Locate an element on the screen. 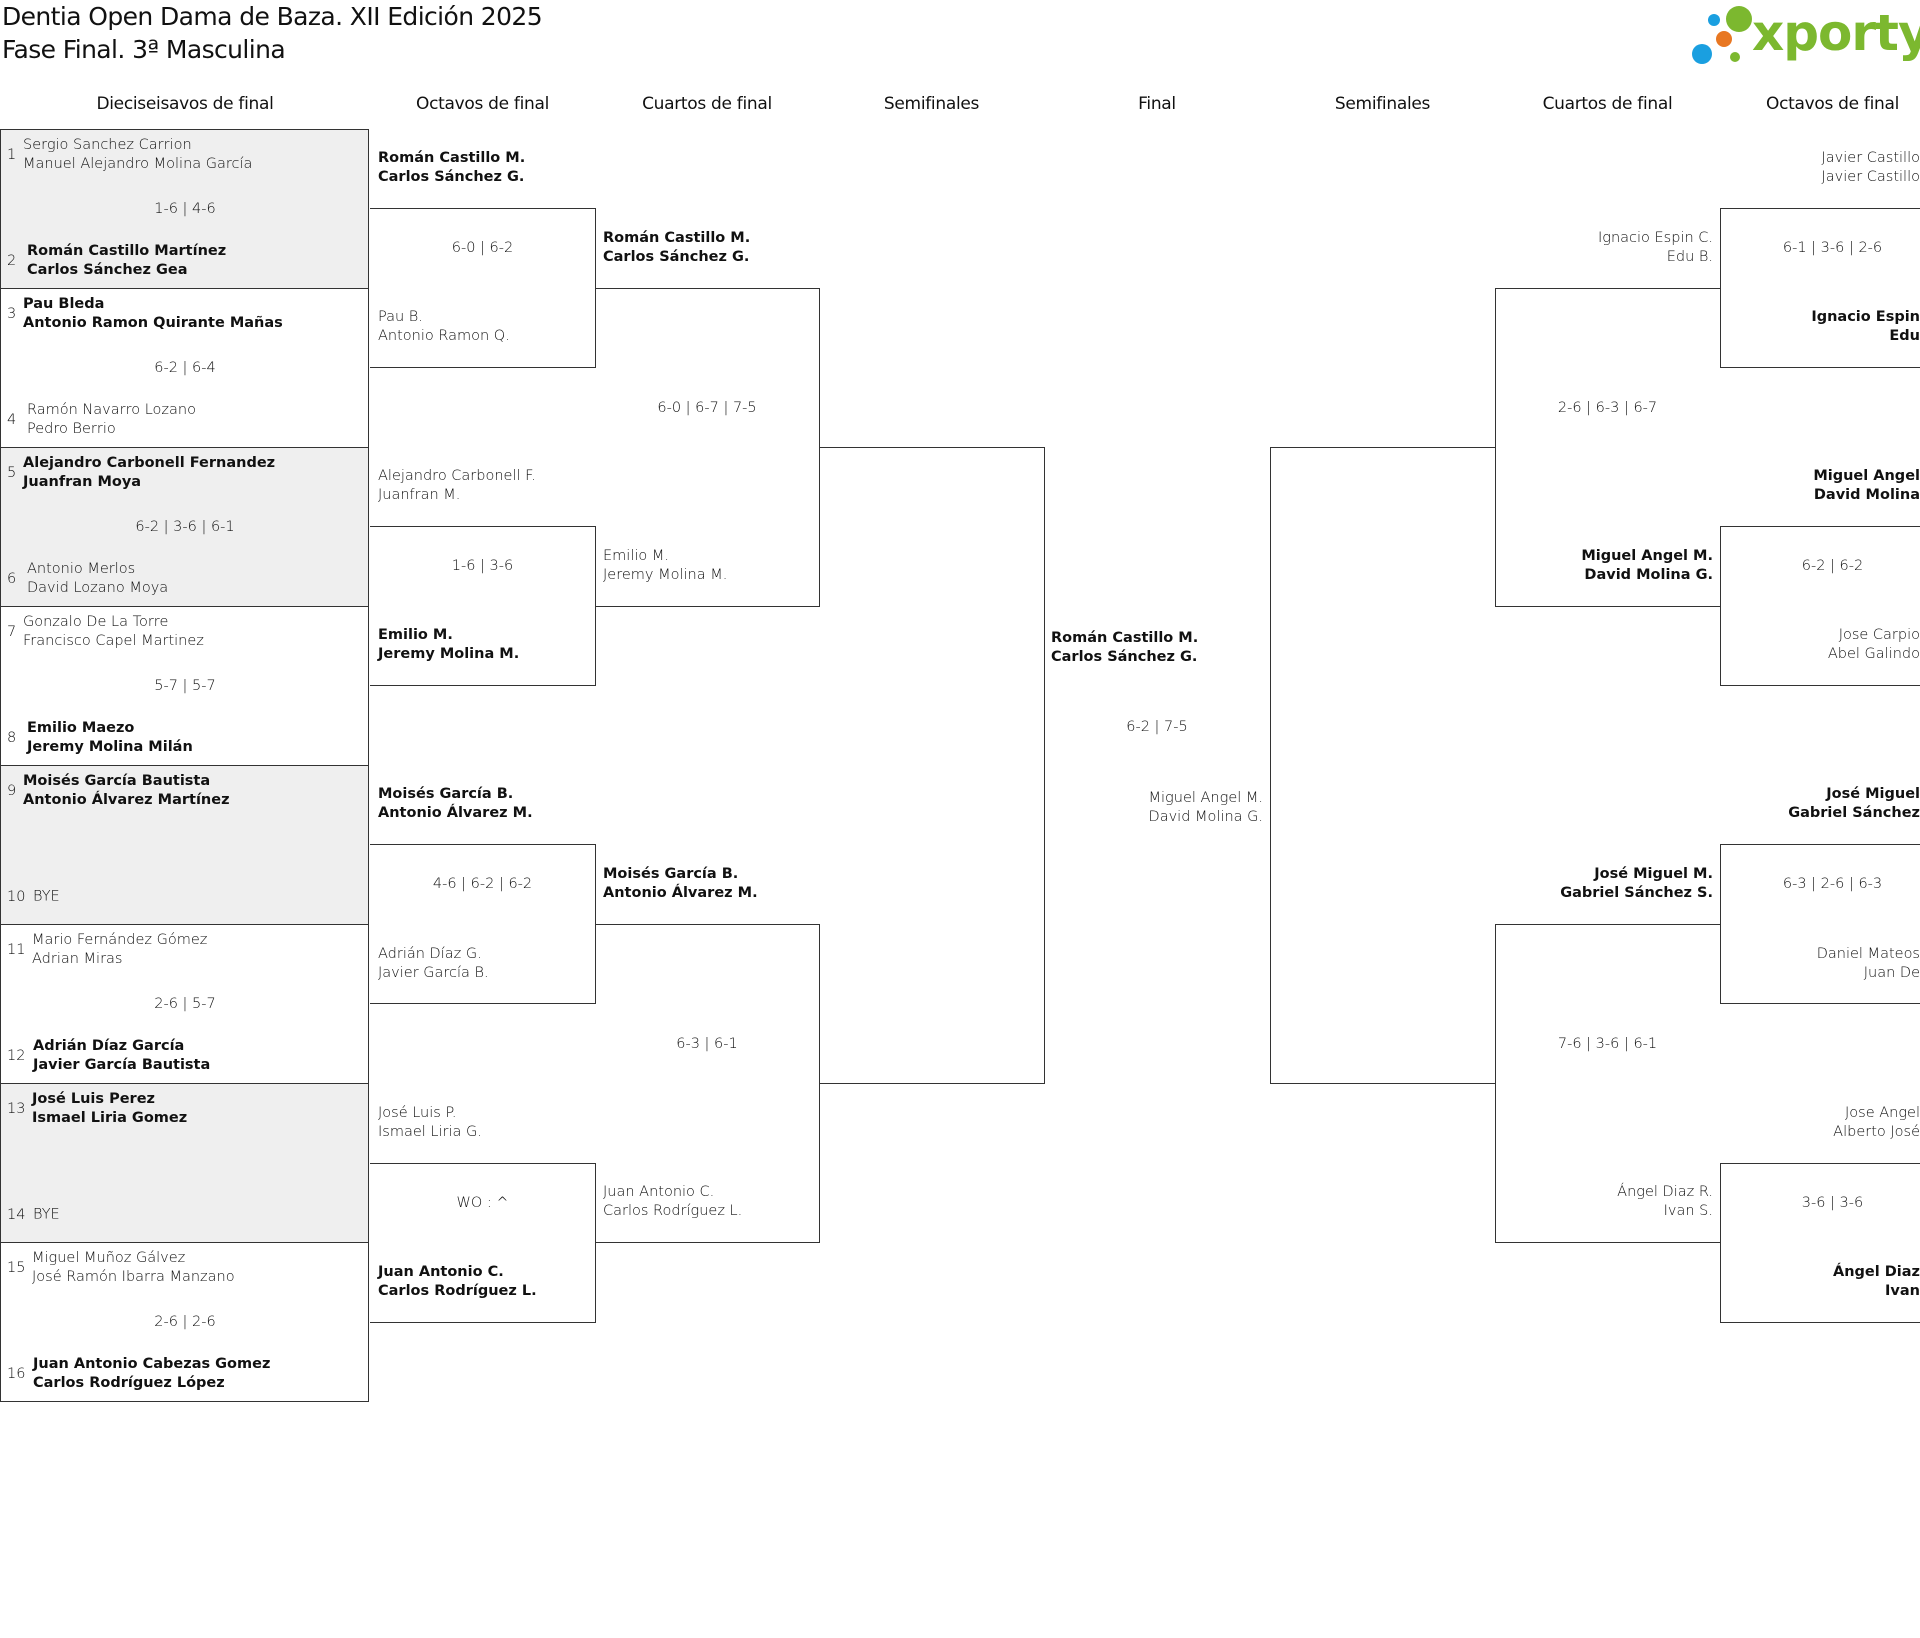  match-score: 1-6 | 3-6 is located at coordinates (482, 566).